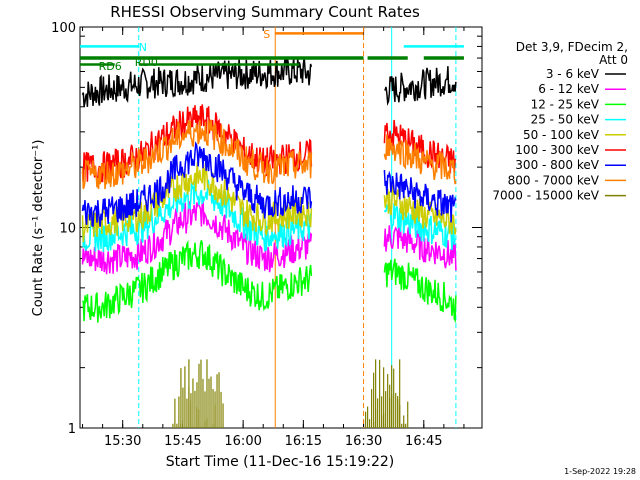 The height and width of the screenshot is (480, 640). Describe the element at coordinates (67, 229) in the screenshot. I see `y-tick-label: 10` at that location.